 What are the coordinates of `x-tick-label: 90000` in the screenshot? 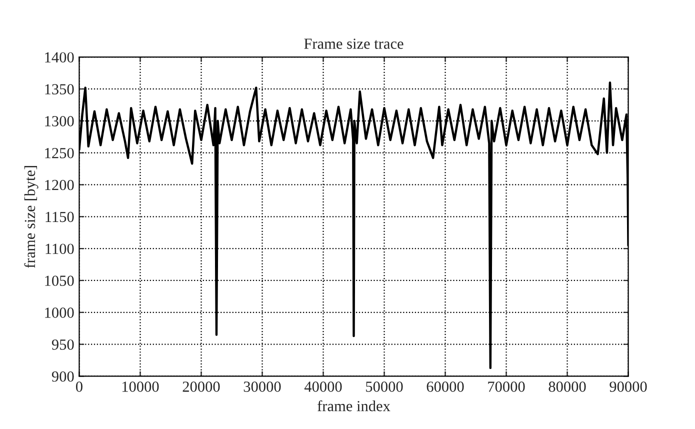 It's located at (628, 387).